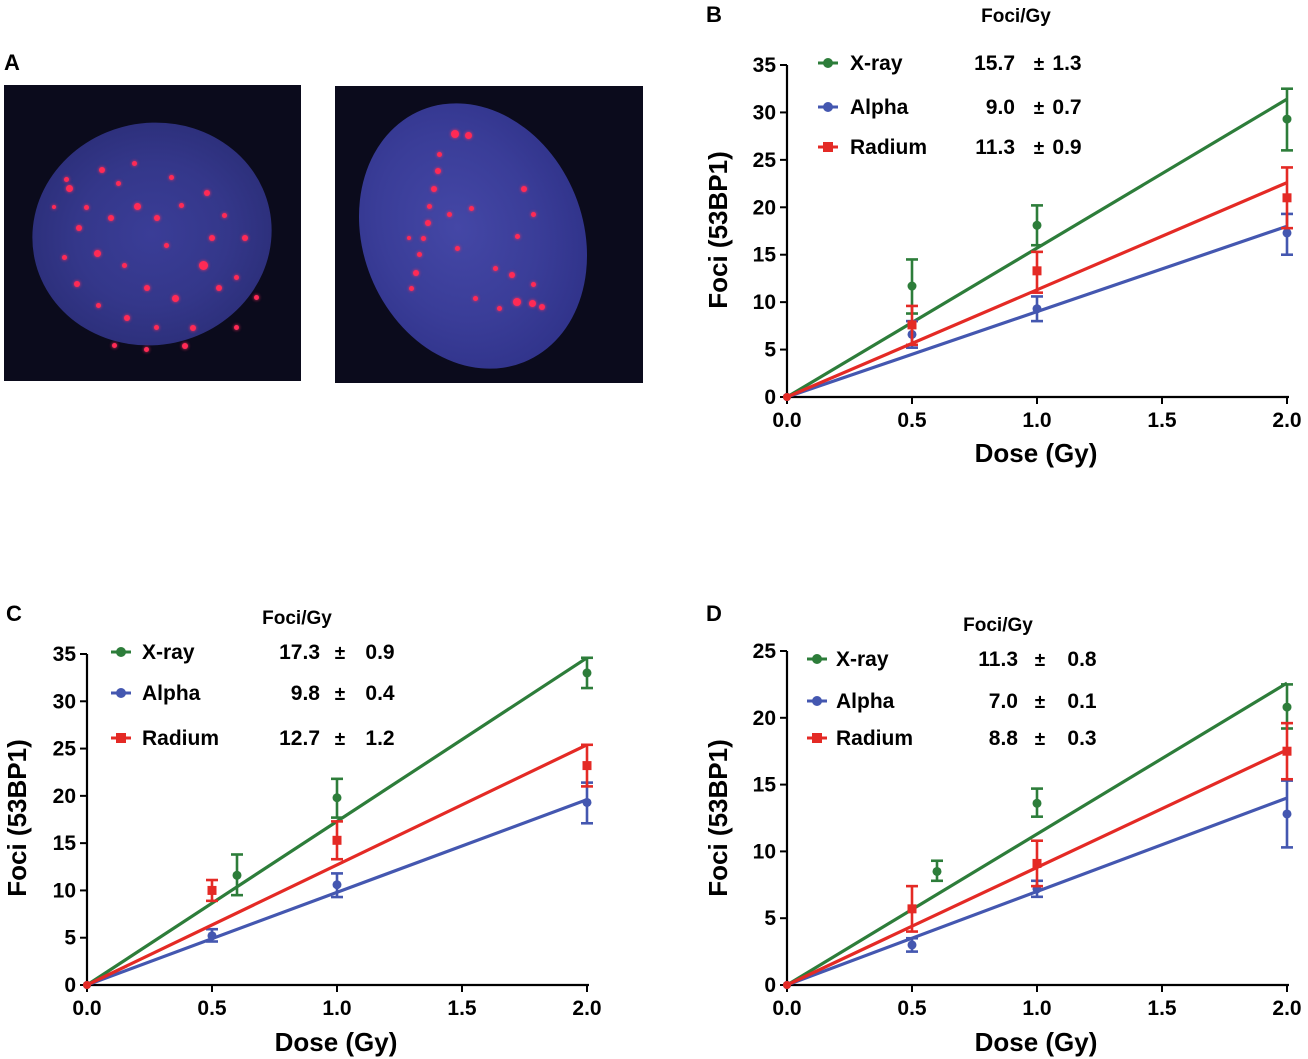 This screenshot has width=1308, height=1059. What do you see at coordinates (714, 14) in the screenshot?
I see `panel-b-letter: B` at bounding box center [714, 14].